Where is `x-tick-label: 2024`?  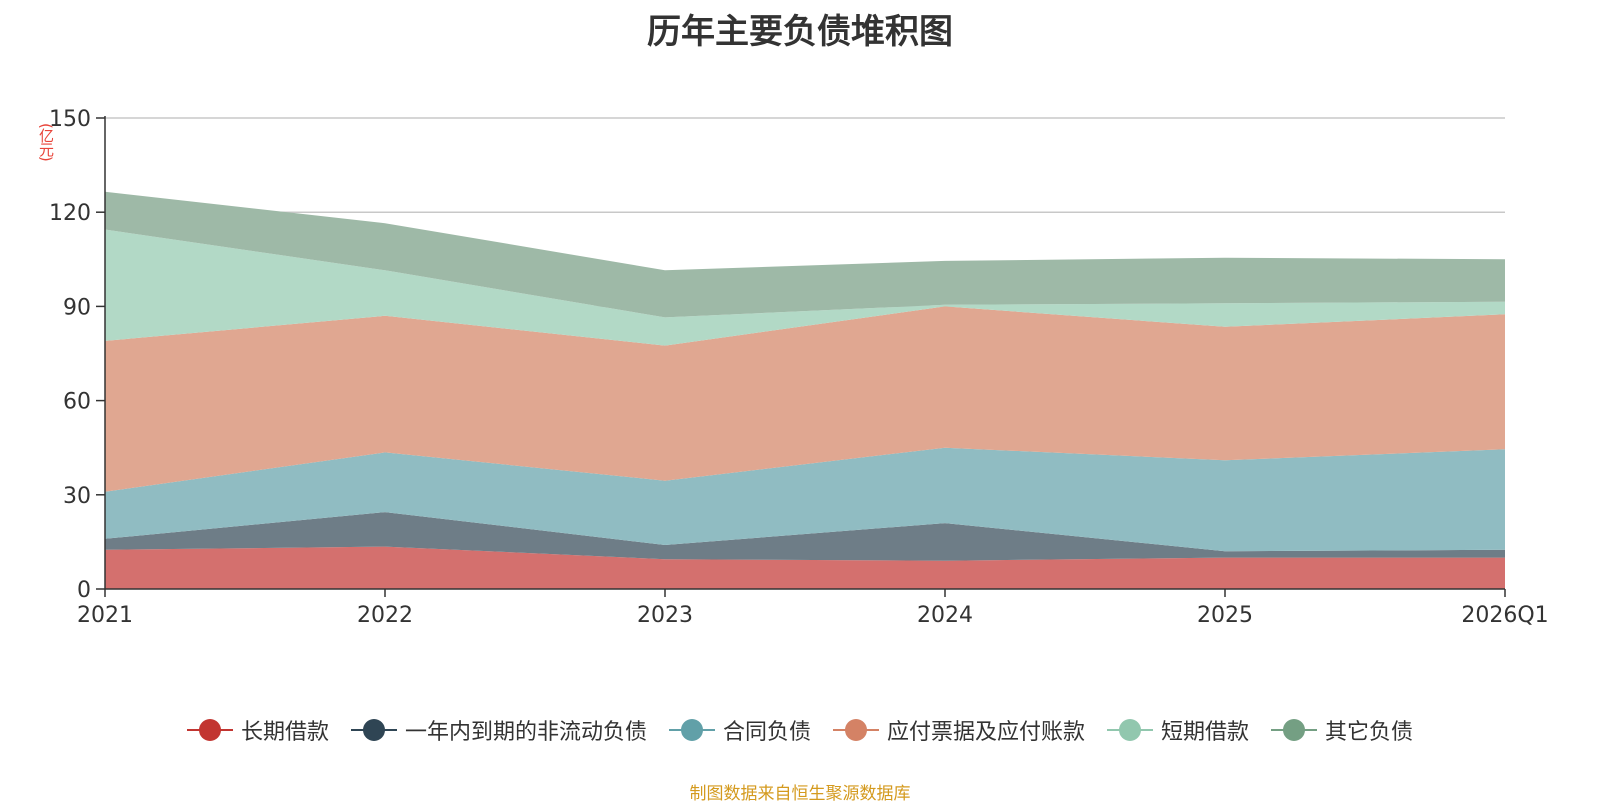 x-tick-label: 2024 is located at coordinates (945, 615).